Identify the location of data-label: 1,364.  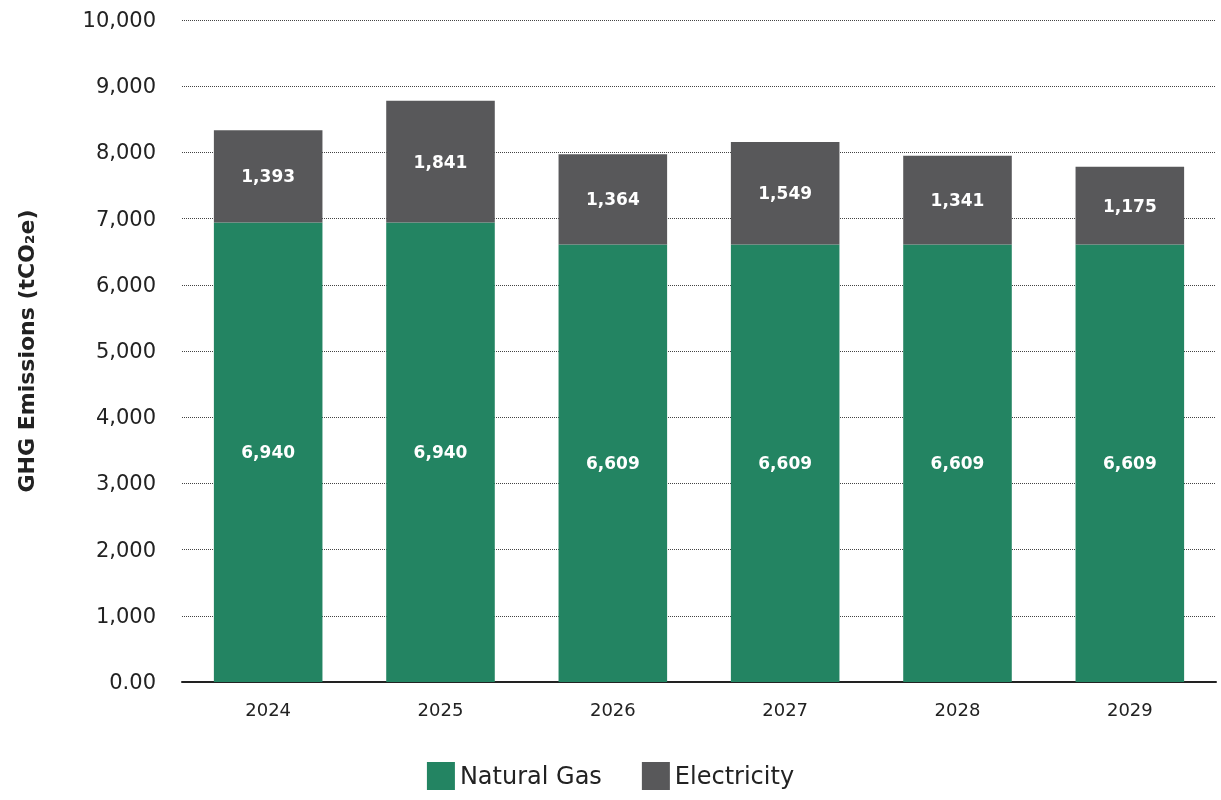
(612, 199).